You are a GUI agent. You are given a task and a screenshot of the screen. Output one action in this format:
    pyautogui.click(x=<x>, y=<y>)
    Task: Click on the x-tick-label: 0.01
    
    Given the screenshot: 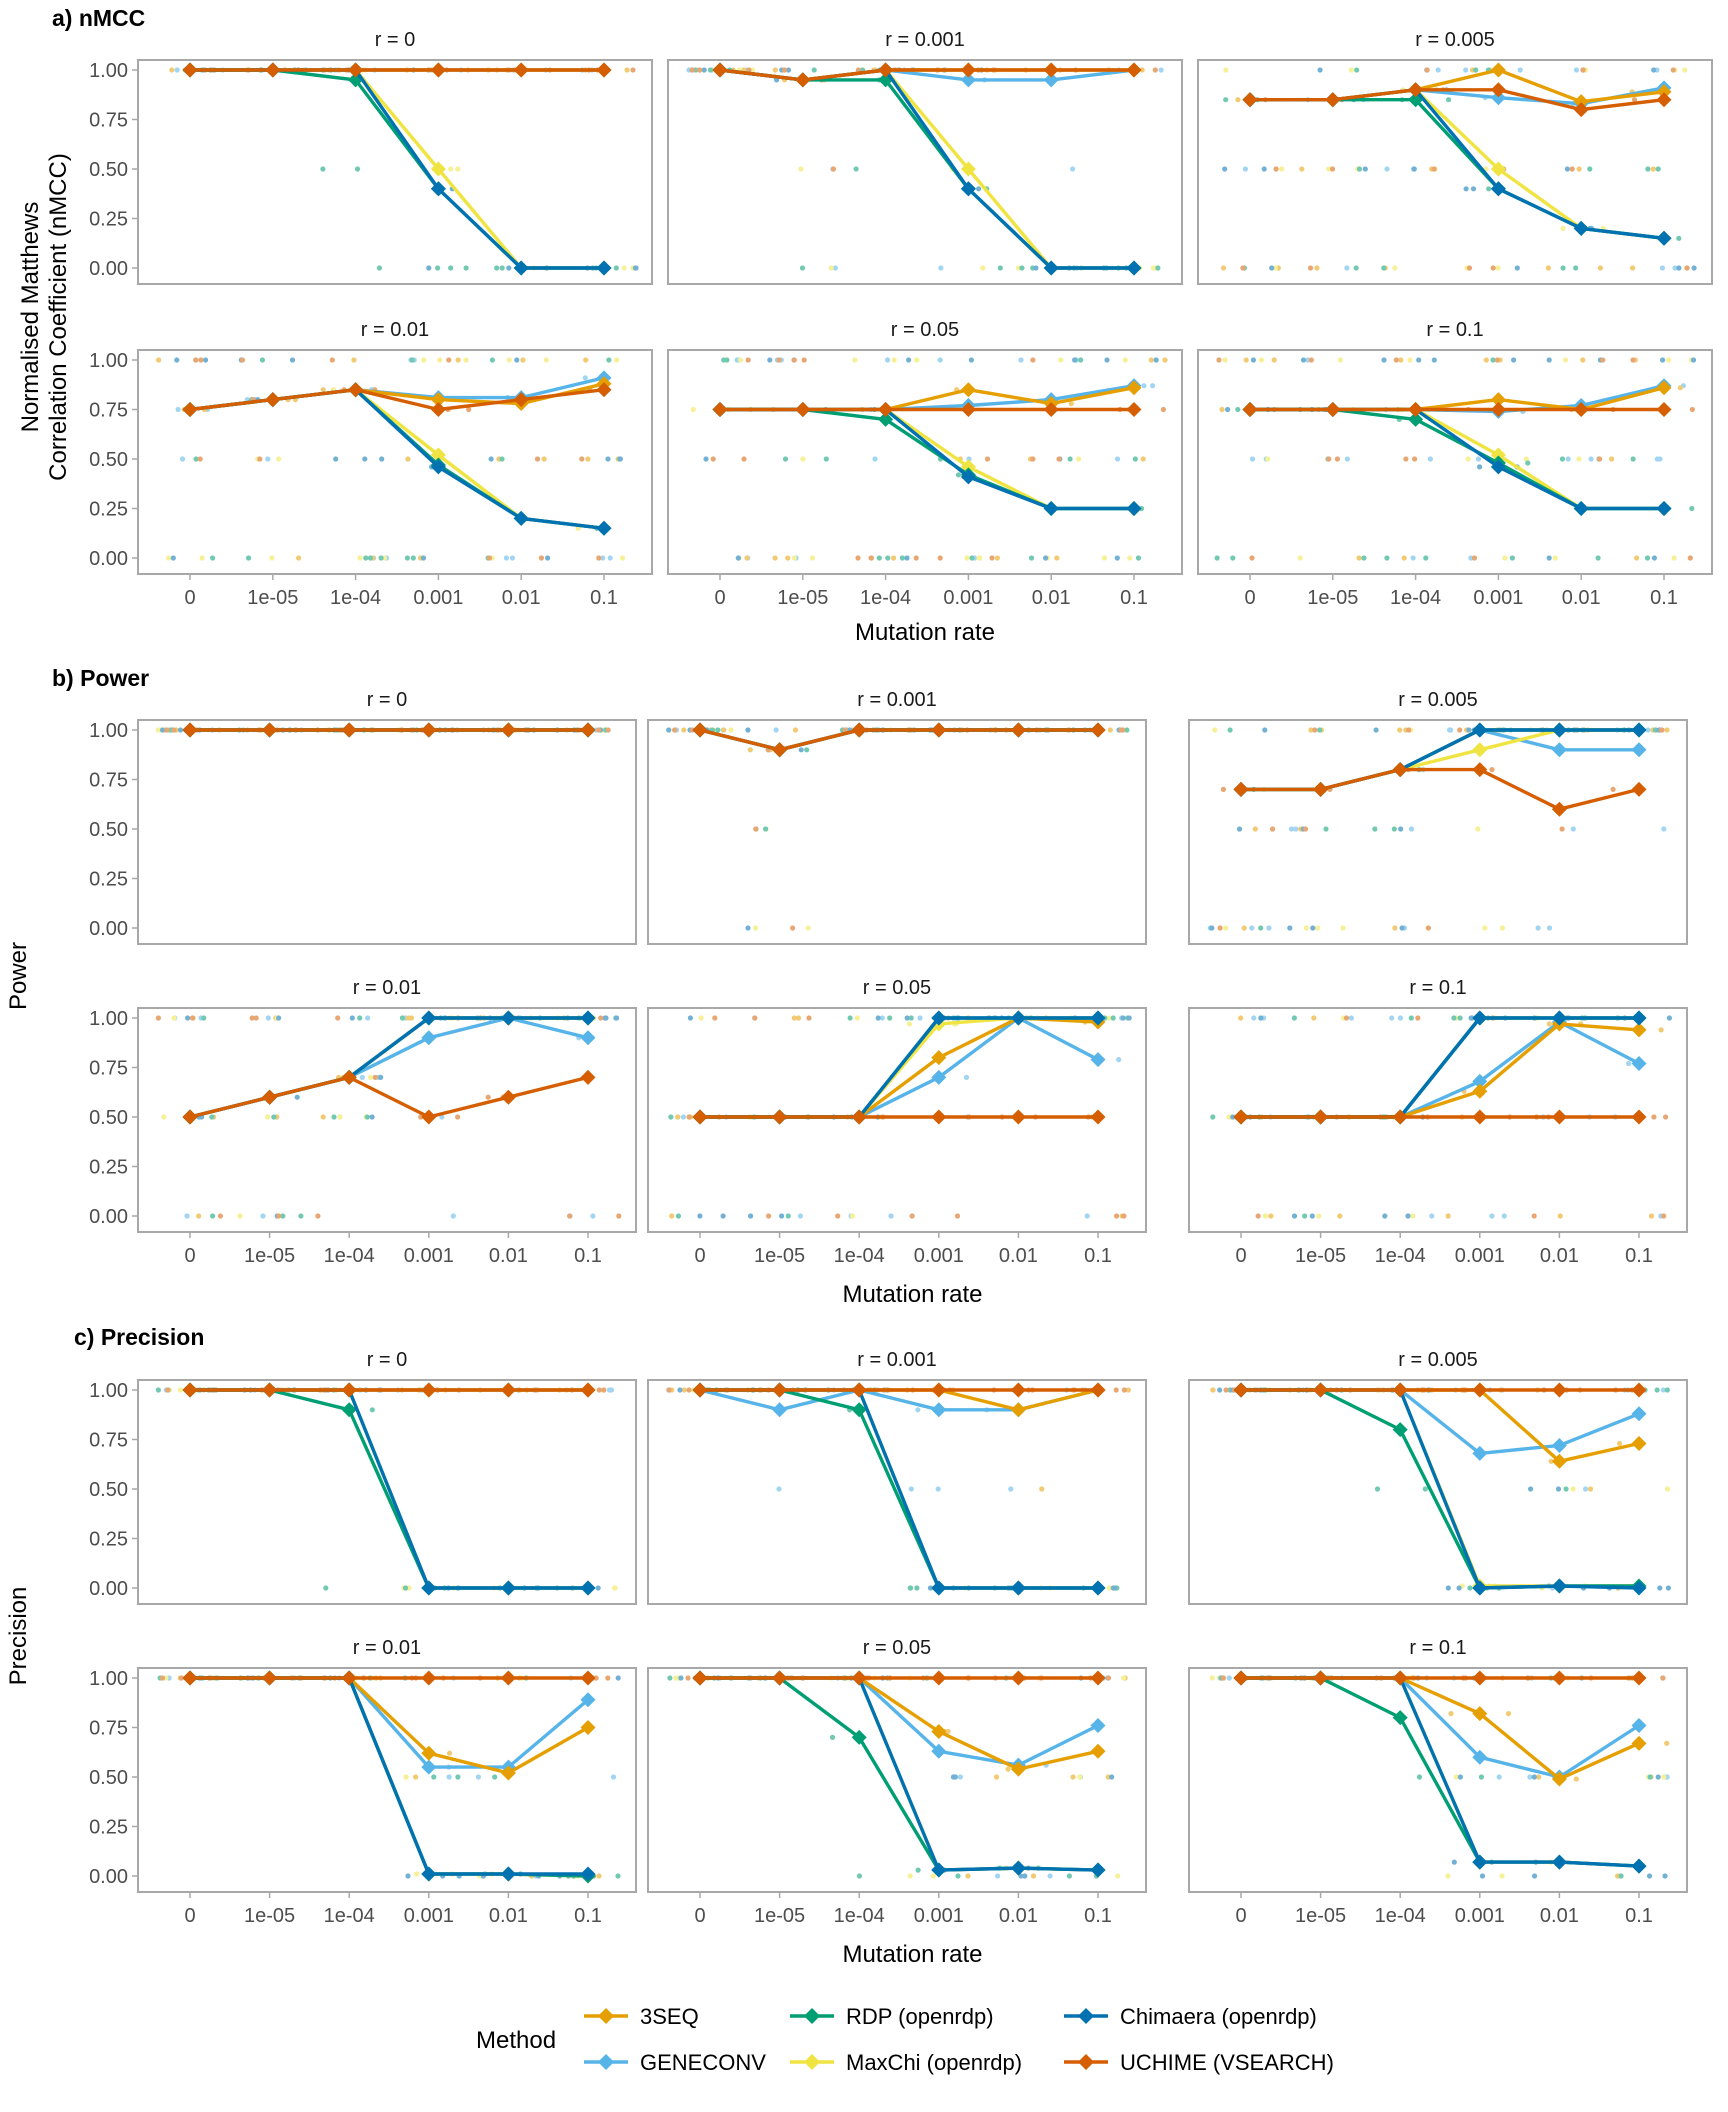 What is the action you would take?
    pyautogui.click(x=1051, y=598)
    